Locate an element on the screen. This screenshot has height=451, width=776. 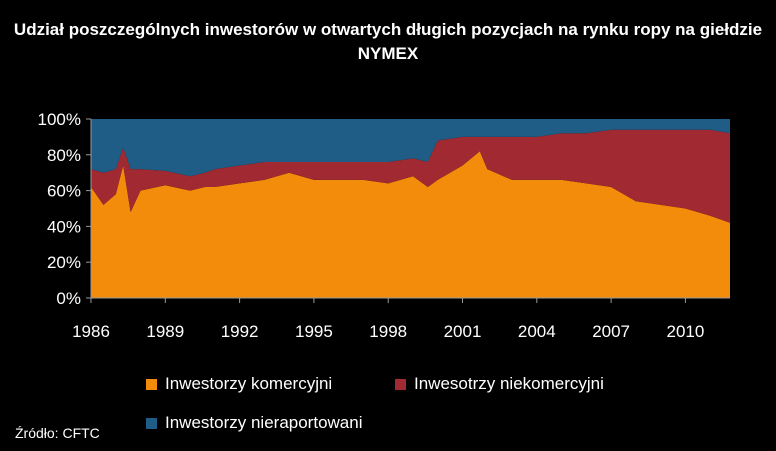
x-tick-label: 1989 is located at coordinates (165, 331).